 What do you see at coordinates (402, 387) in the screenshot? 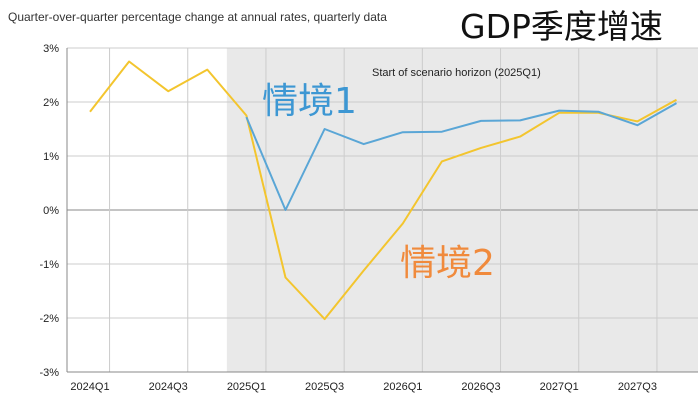
I see `x-tick-label: 2026Q1` at bounding box center [402, 387].